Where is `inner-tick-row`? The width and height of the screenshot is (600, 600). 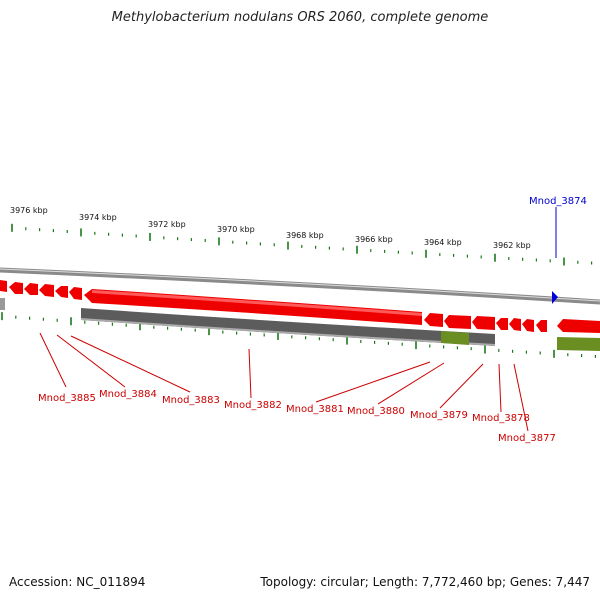
inner-tick-row is located at coordinates (299, 335).